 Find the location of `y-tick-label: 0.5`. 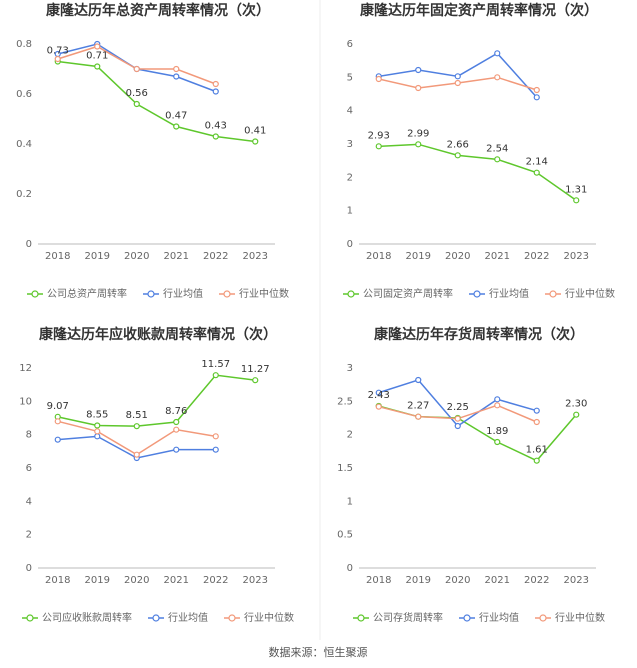

y-tick-label: 0.5 is located at coordinates (345, 535).